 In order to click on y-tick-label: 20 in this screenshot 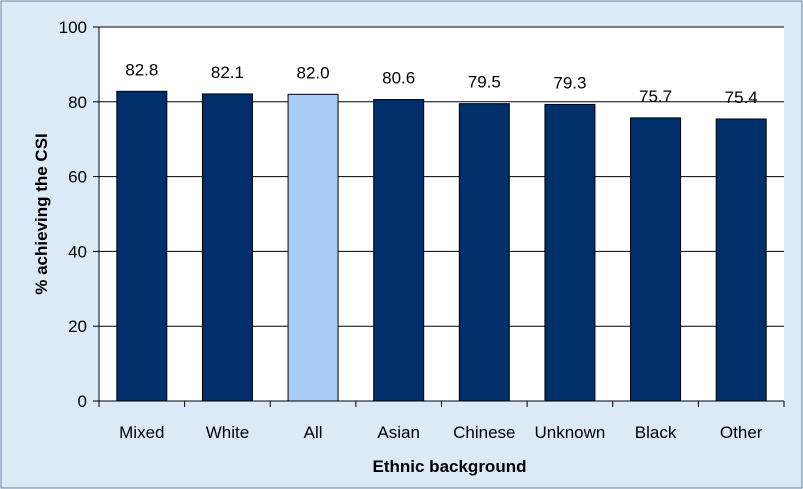, I will do `click(77, 326)`.